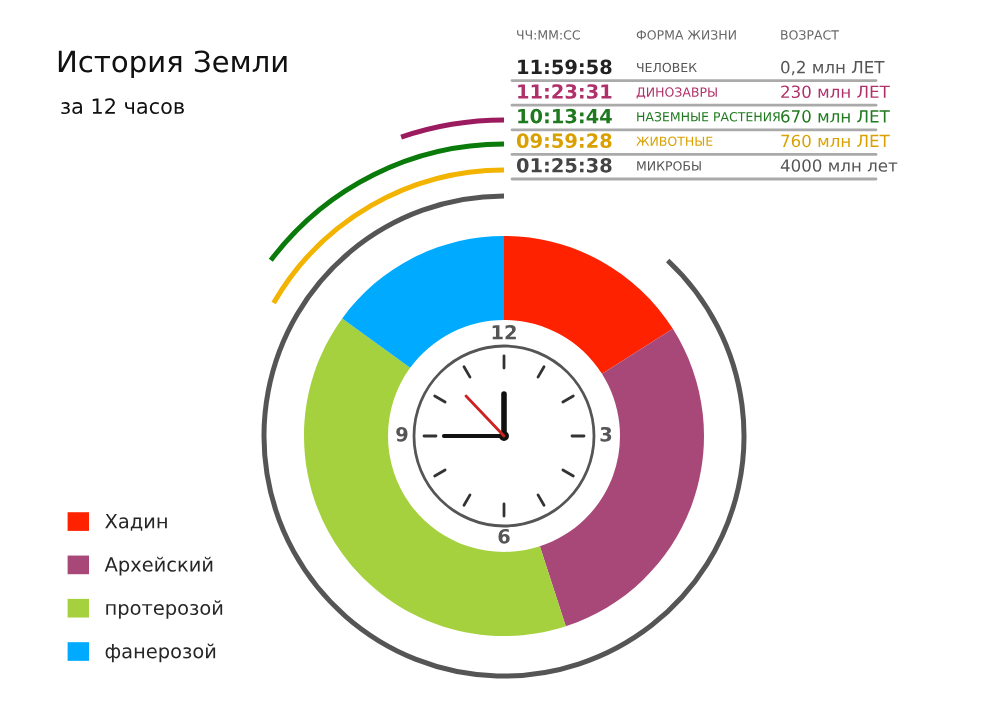  What do you see at coordinates (565, 91) in the screenshot?
I see `text: 11:23:31` at bounding box center [565, 91].